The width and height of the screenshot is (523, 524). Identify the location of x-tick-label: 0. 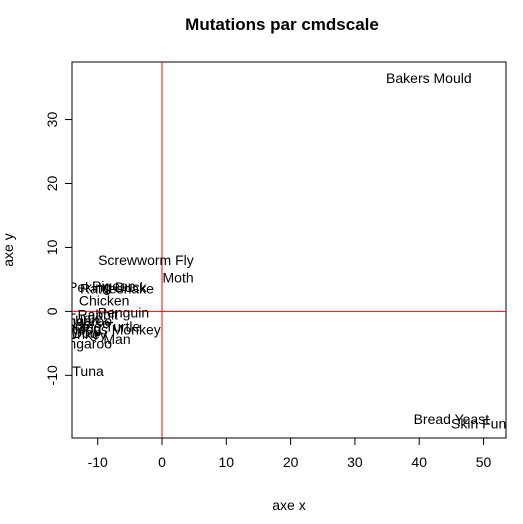
(162, 462).